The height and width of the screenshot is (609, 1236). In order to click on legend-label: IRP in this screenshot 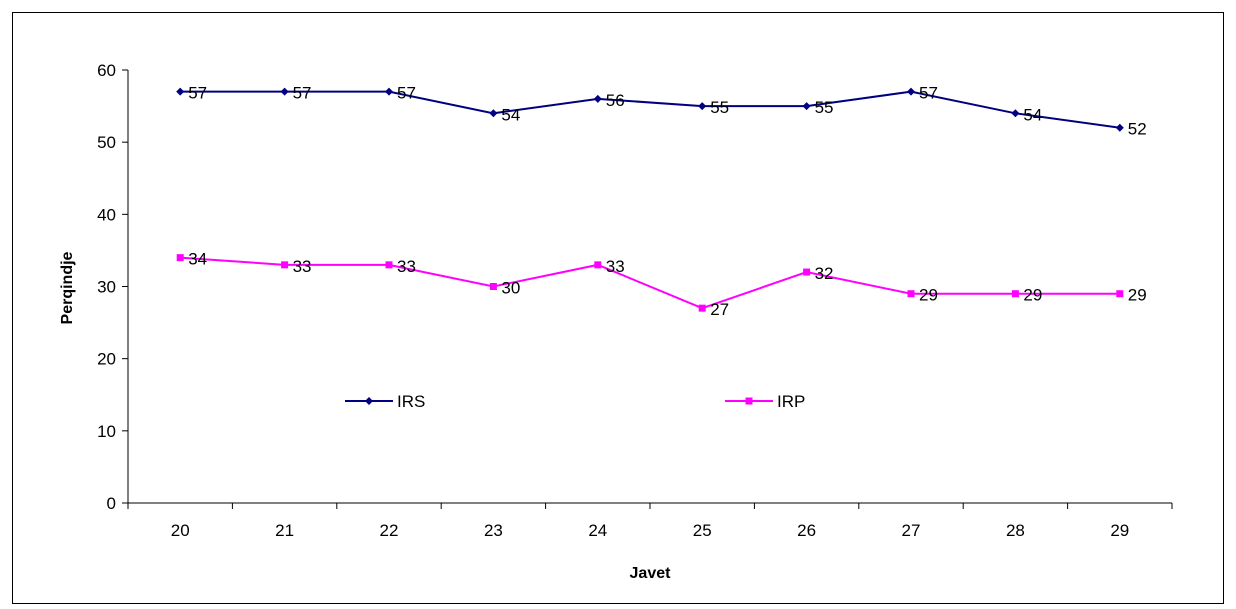, I will do `click(791, 401)`.